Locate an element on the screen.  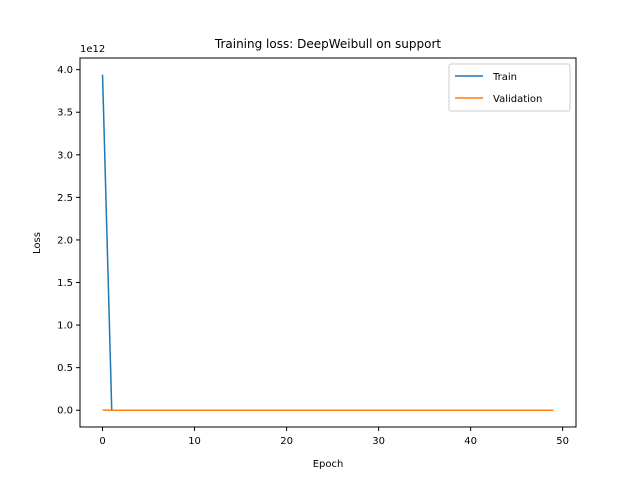
x-tick-label: 40 is located at coordinates (470, 441).